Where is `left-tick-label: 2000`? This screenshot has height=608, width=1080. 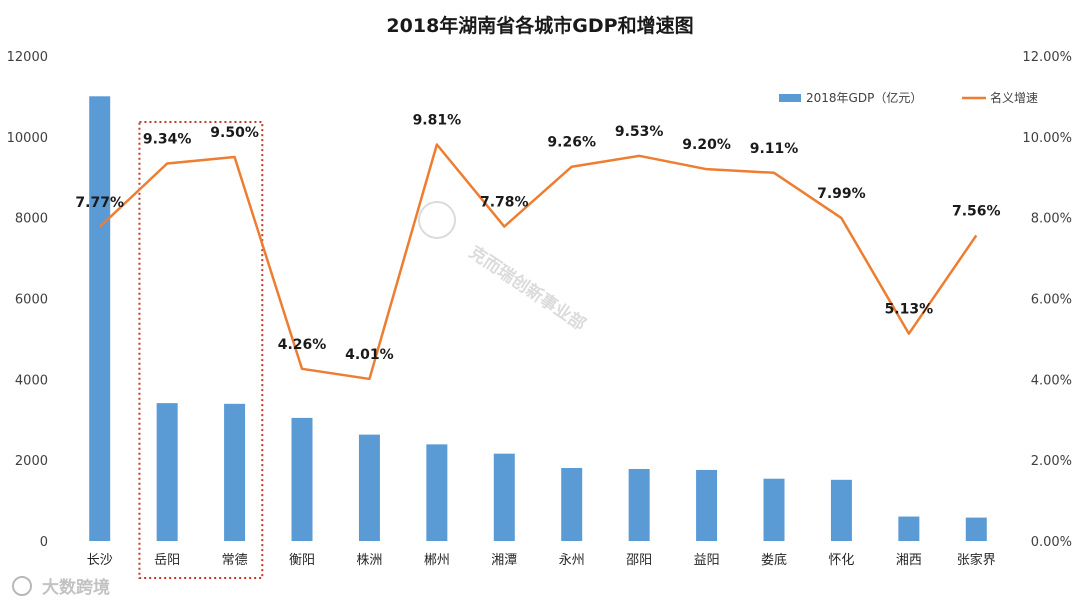 left-tick-label: 2000 is located at coordinates (31, 461).